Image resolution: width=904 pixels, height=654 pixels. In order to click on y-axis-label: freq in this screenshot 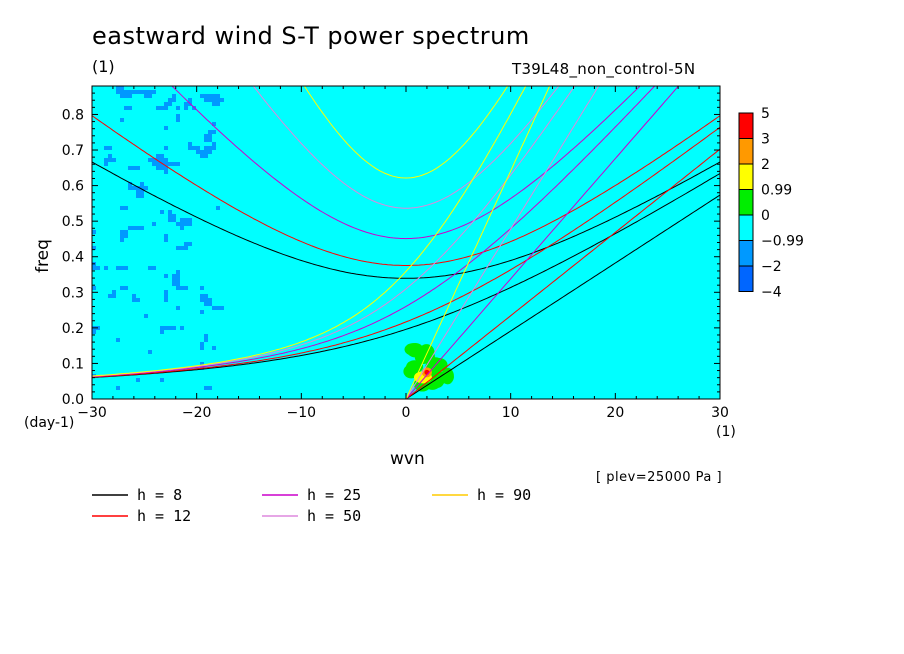, I will do `click(42, 256)`.